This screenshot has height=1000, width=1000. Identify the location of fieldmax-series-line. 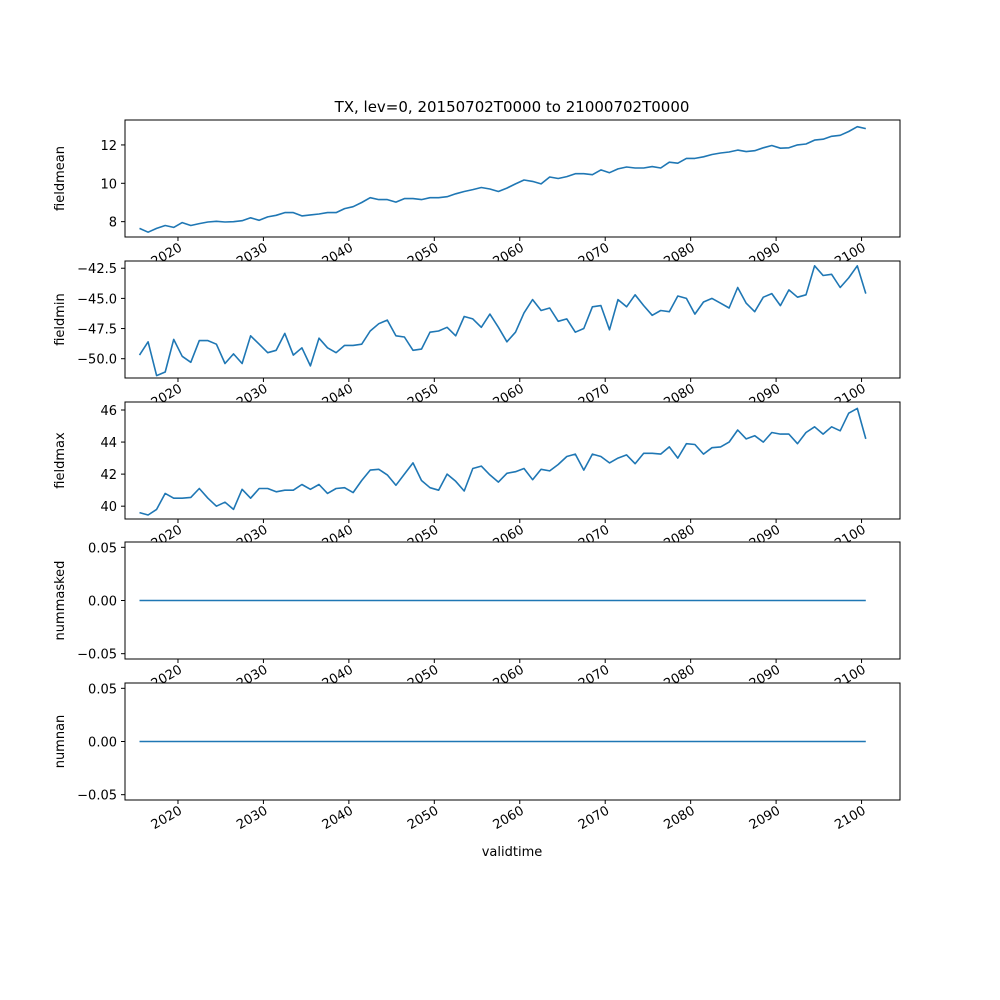
(503, 461).